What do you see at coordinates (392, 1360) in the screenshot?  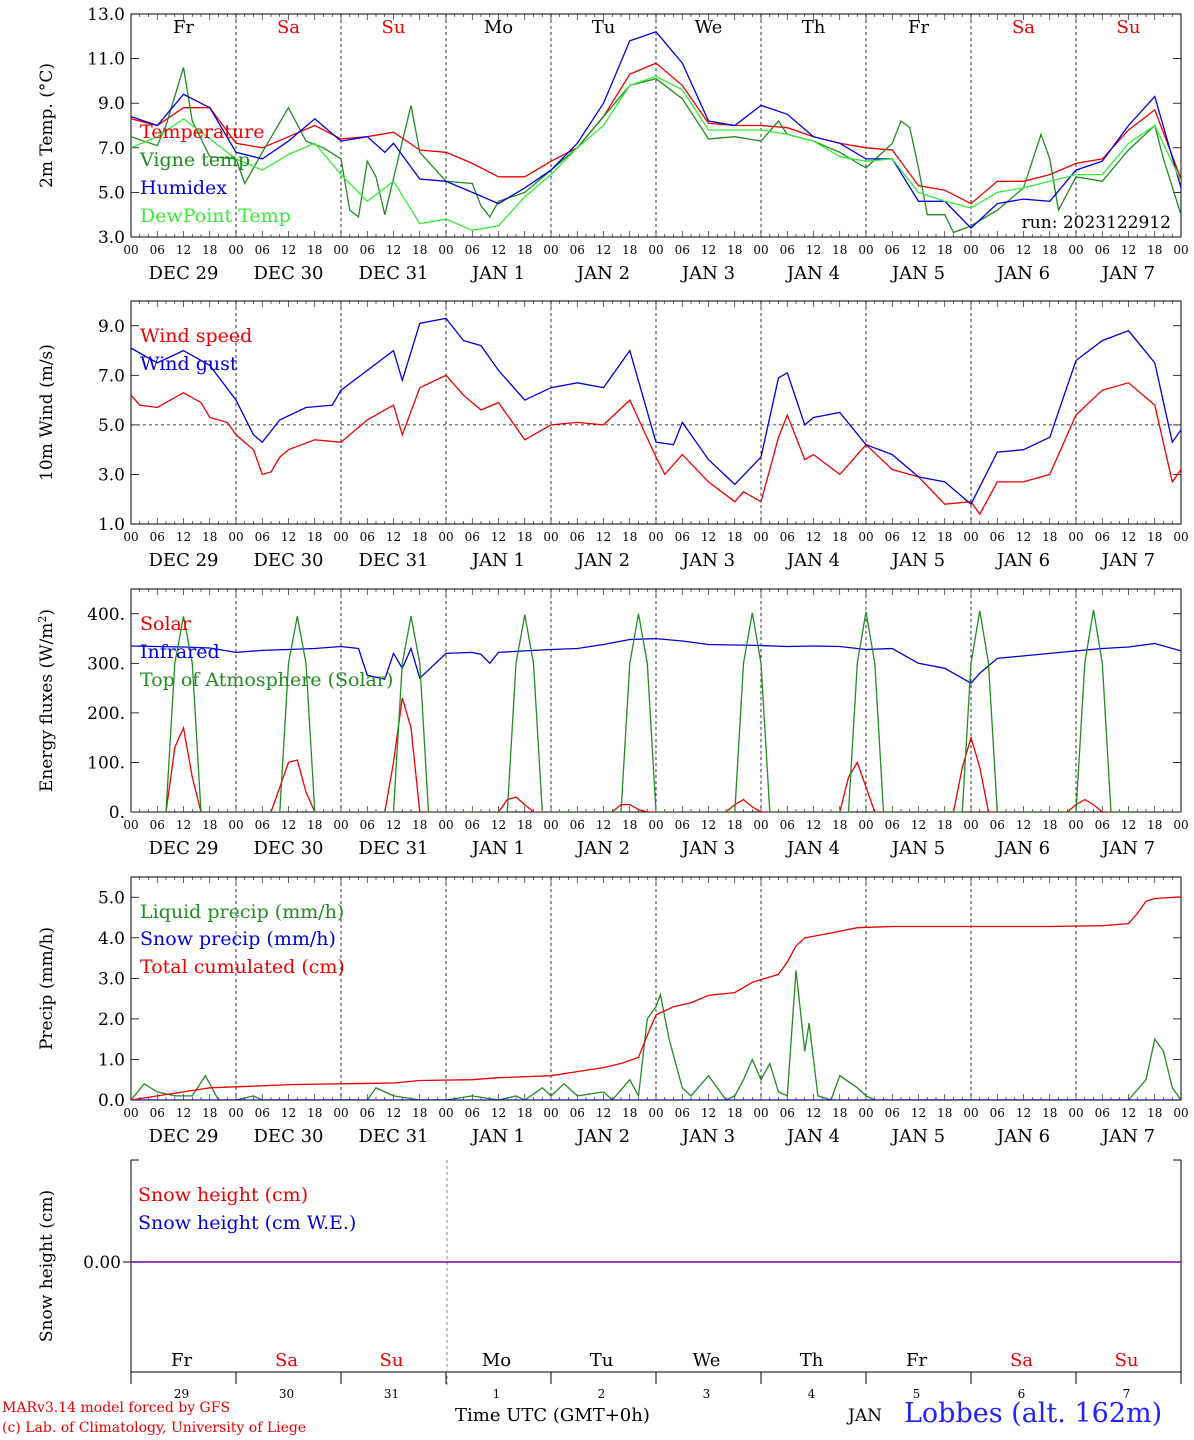 I see `weekday-label: Su` at bounding box center [392, 1360].